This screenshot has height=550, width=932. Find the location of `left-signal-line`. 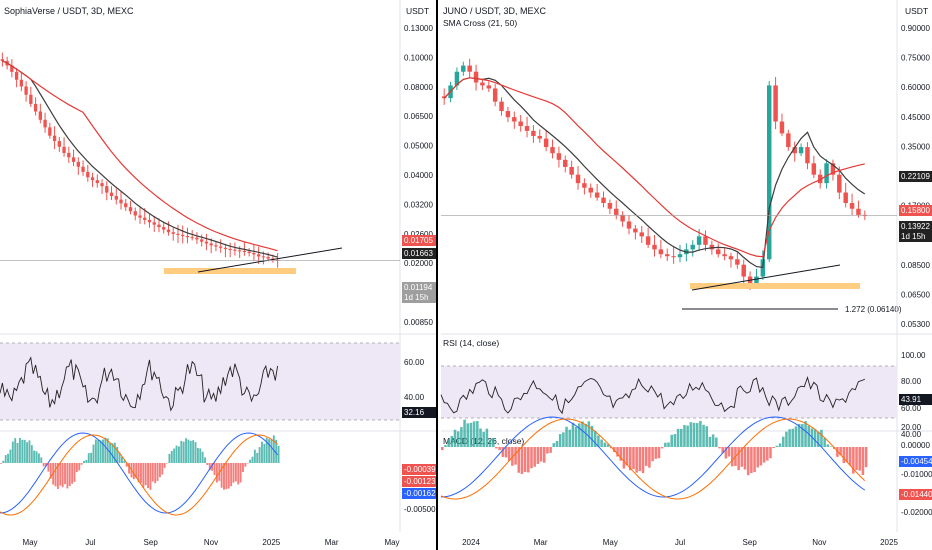

left-signal-line is located at coordinates (139, 475).